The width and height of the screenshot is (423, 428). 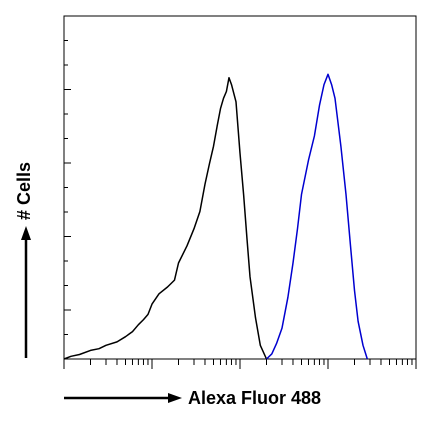 I want to click on x-axis-label: Alexa Fluor 488, so click(x=254, y=398).